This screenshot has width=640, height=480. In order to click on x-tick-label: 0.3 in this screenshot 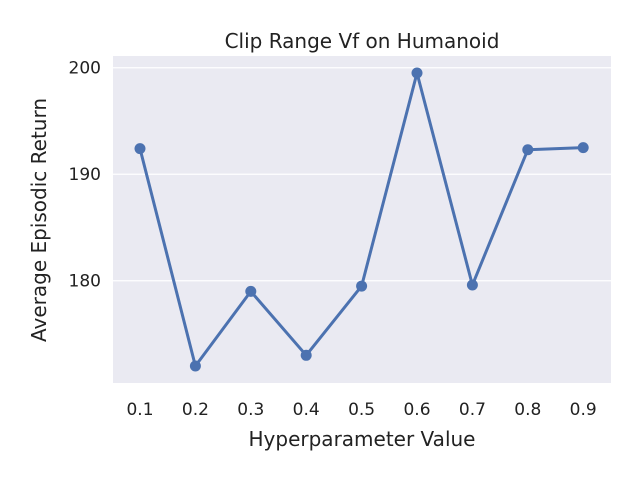, I will do `click(250, 410)`.